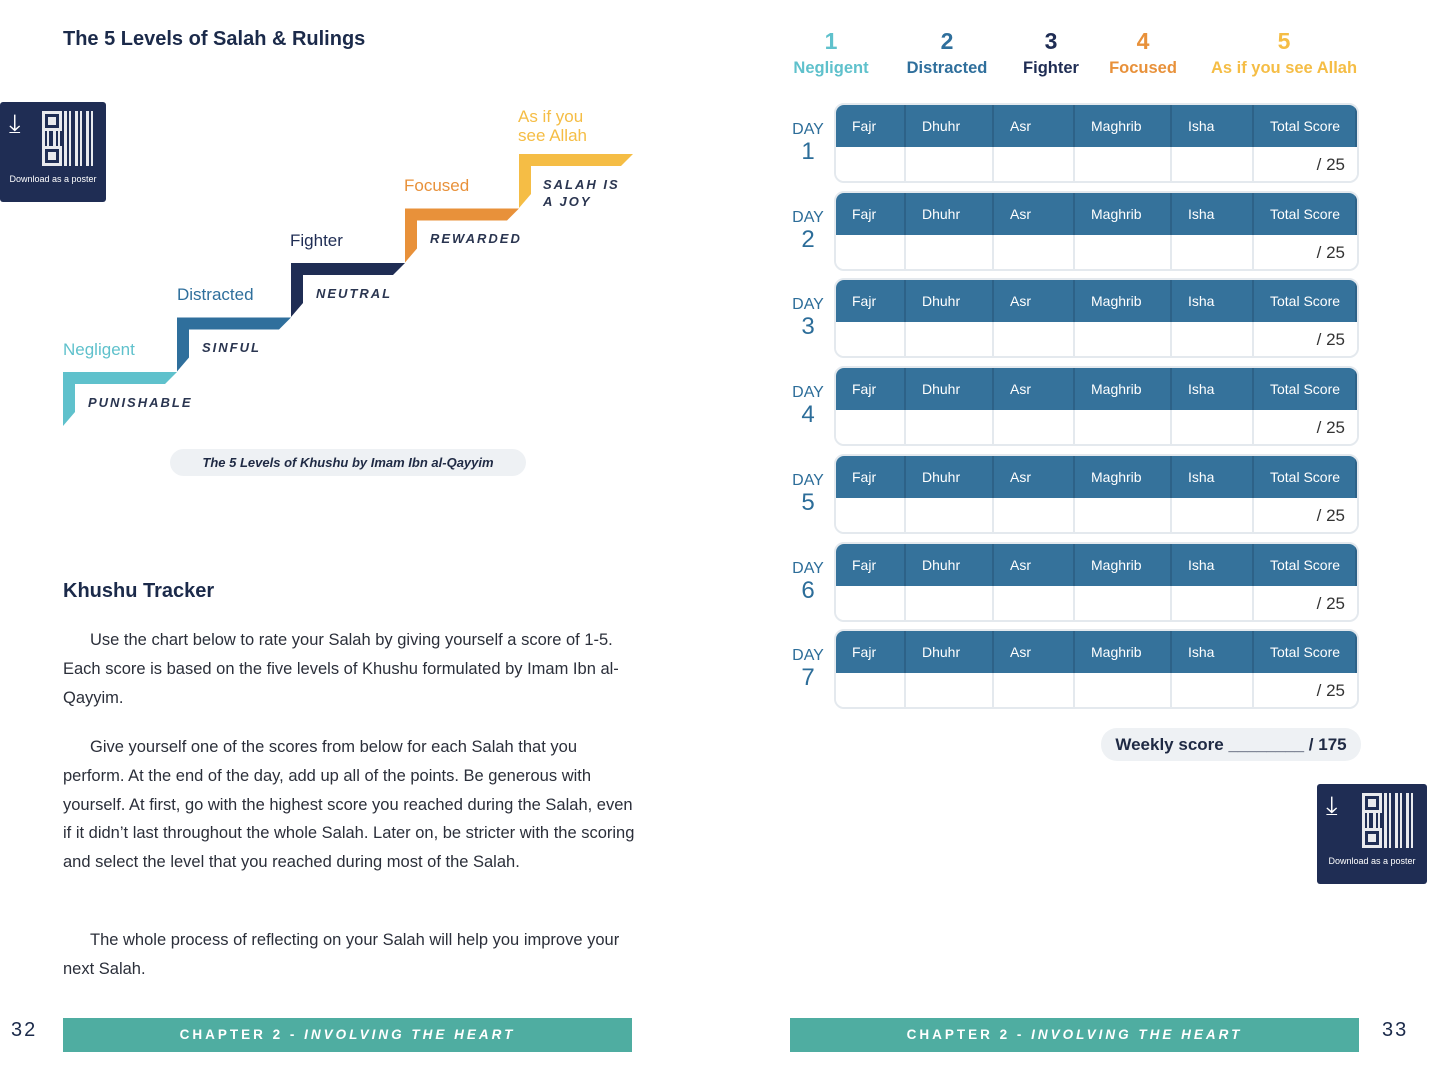 This screenshot has height=1067, width=1445. I want to click on level-label: Negligent, so click(99, 349).